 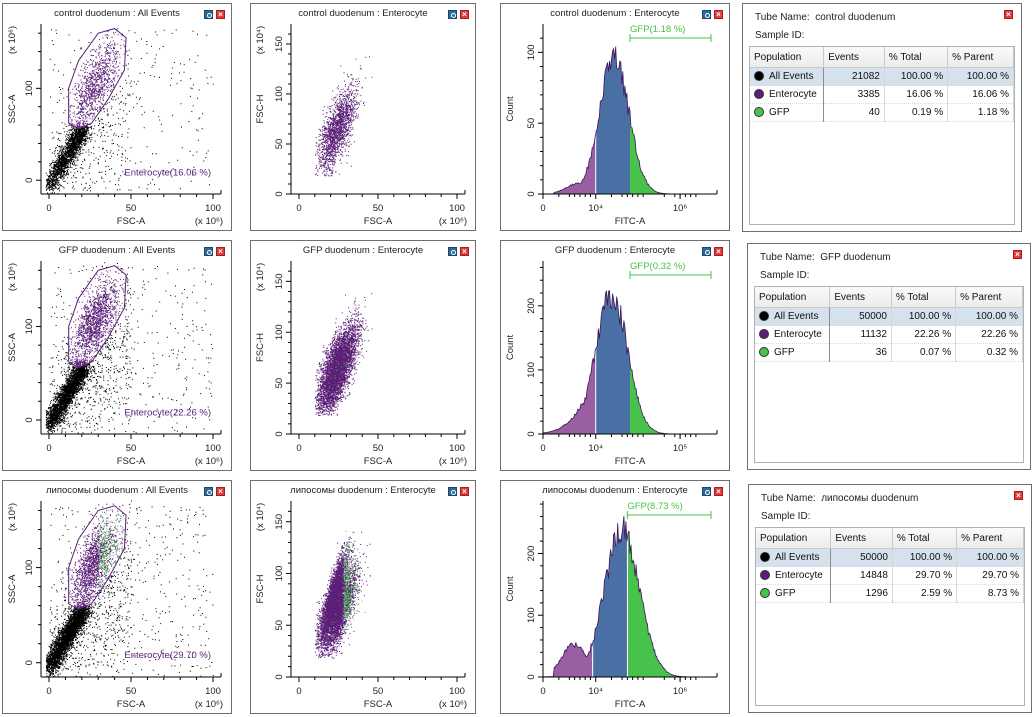 I want to click on table-header-row: Population Events% Total% Parent, so click(x=890, y=538).